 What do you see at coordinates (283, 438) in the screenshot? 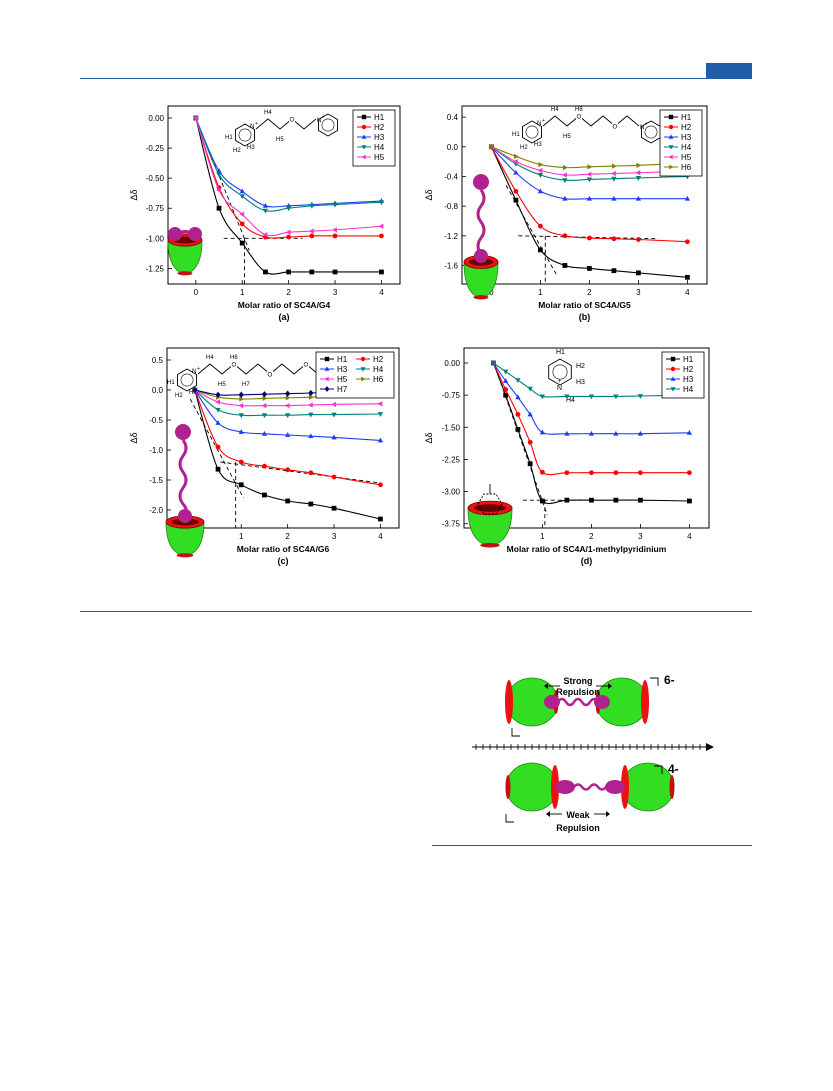
I see `plot-frame` at bounding box center [283, 438].